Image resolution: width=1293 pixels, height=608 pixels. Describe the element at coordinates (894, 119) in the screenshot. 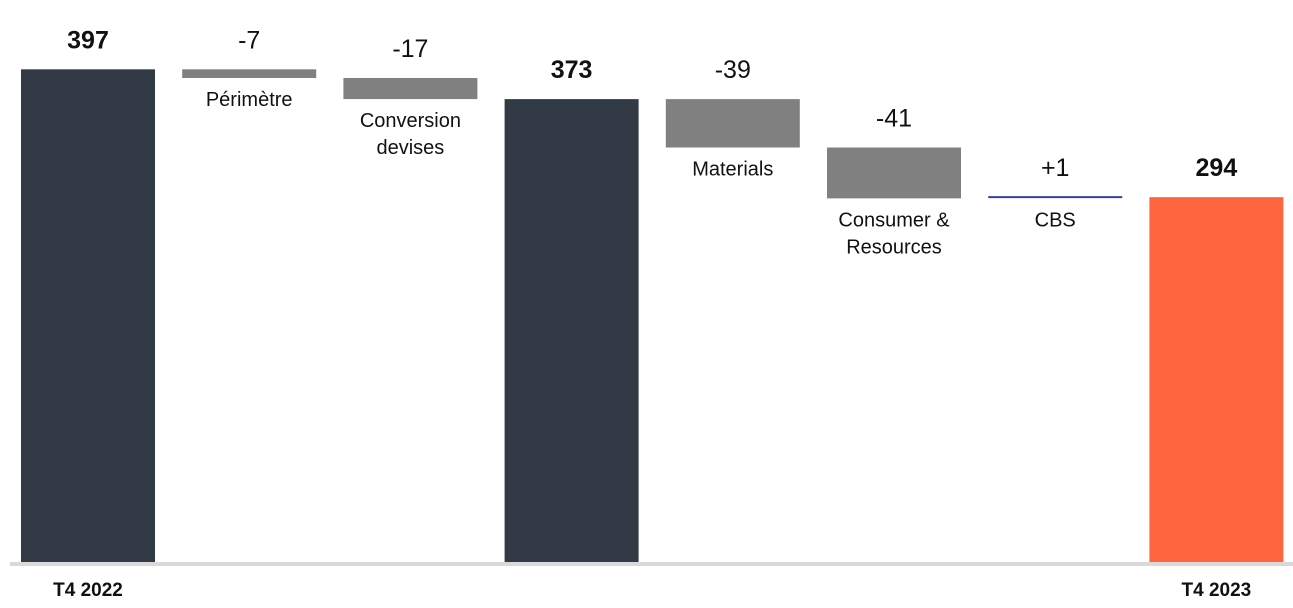

I see `value-label-6: -41` at that location.